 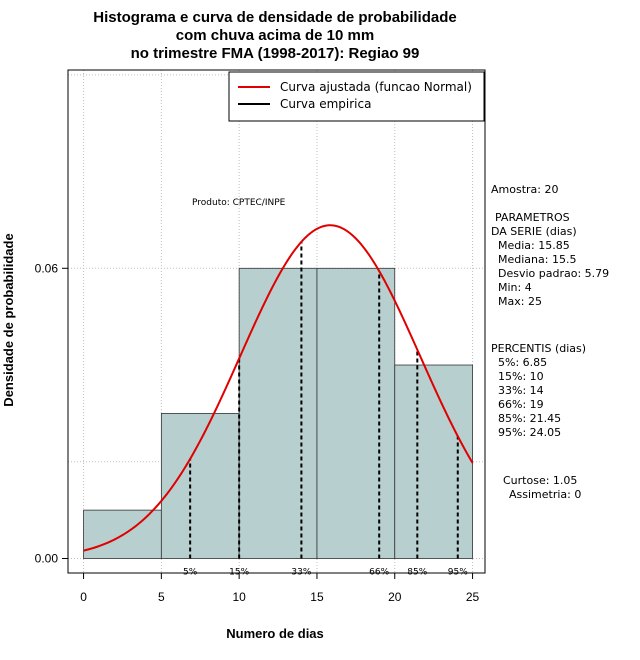 What do you see at coordinates (538, 348) in the screenshot?
I see `stat-percentis-title: PERCENTIS (dias)` at bounding box center [538, 348].